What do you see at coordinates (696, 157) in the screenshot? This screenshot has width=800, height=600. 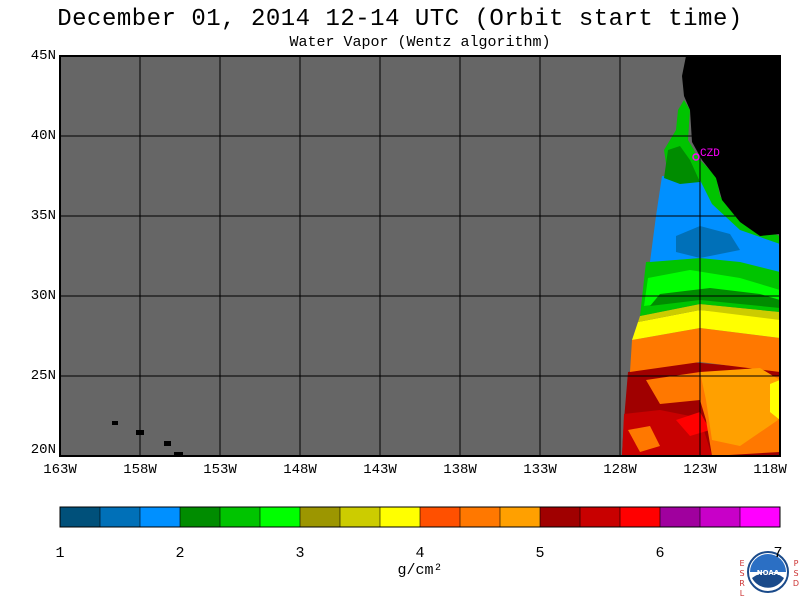 I see `station-marker` at bounding box center [696, 157].